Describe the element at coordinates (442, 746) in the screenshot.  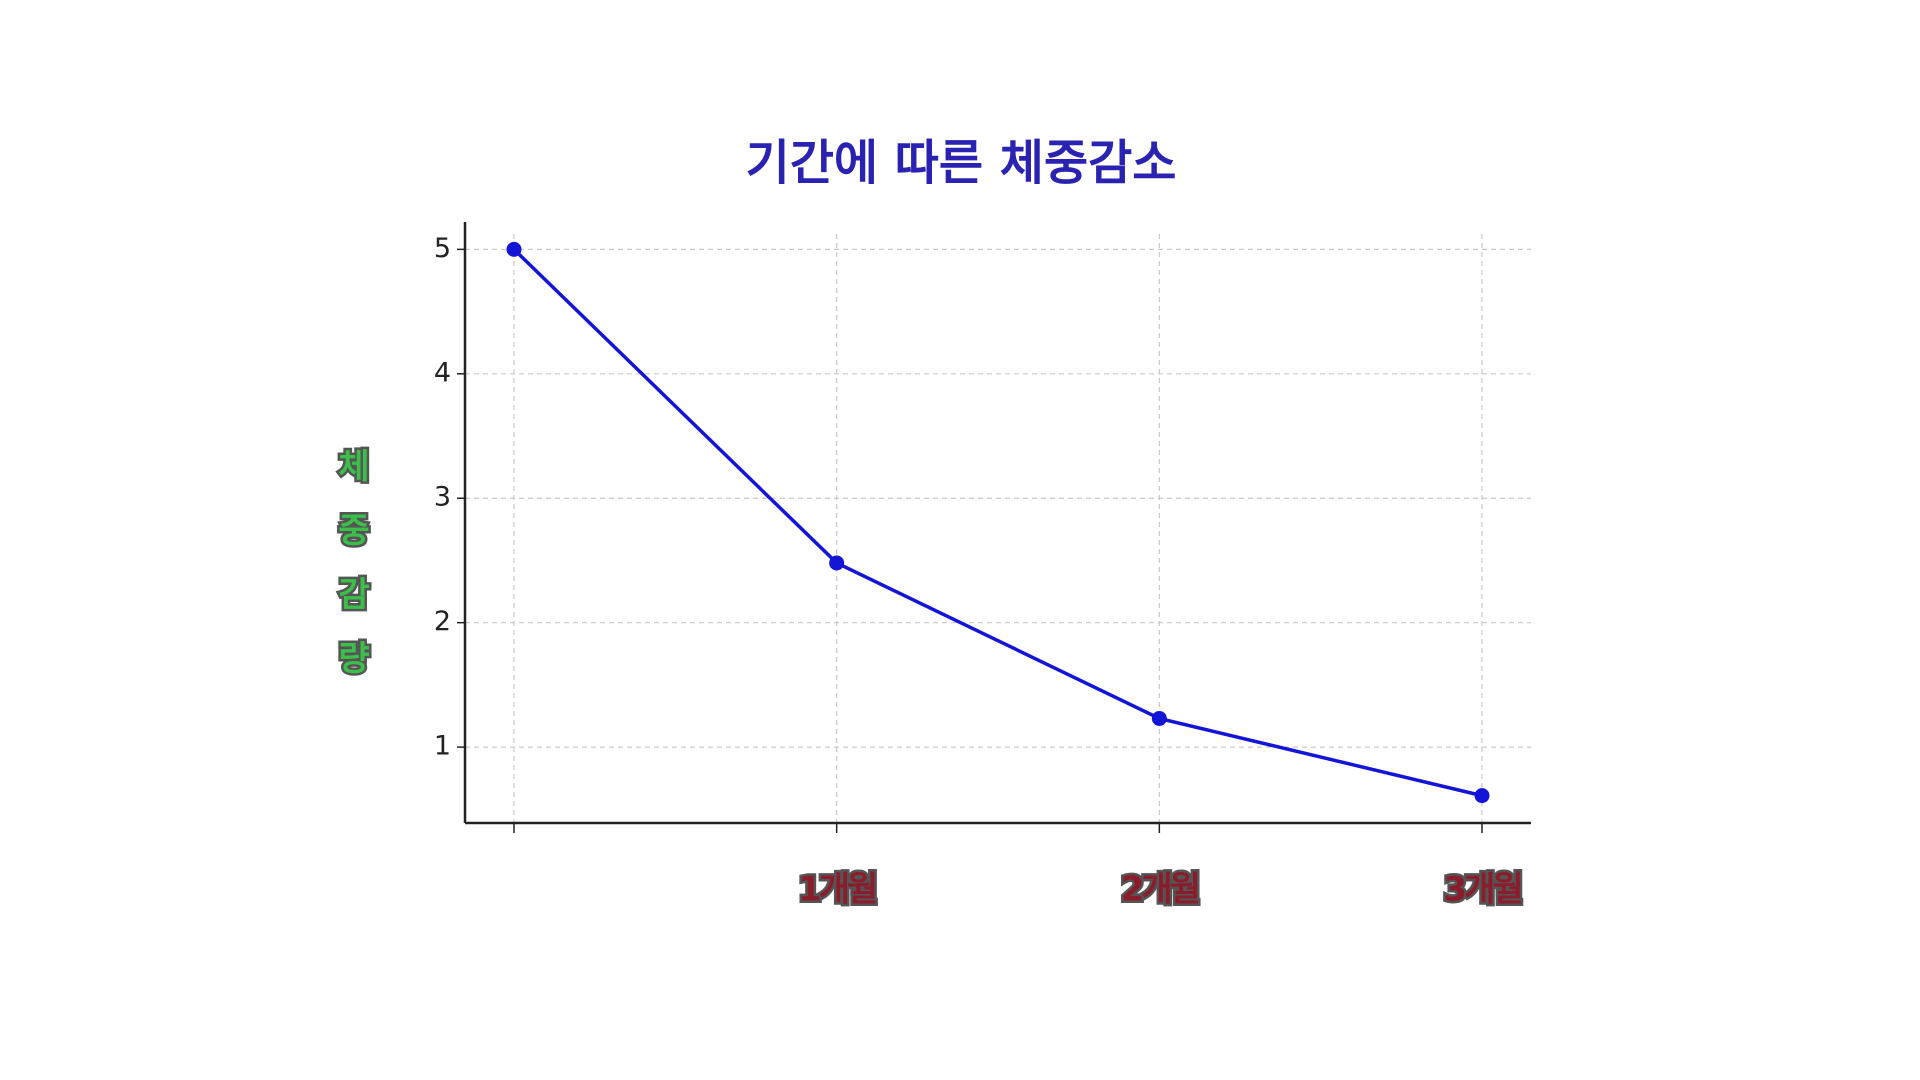
I see `y-tick-label: 1` at that location.